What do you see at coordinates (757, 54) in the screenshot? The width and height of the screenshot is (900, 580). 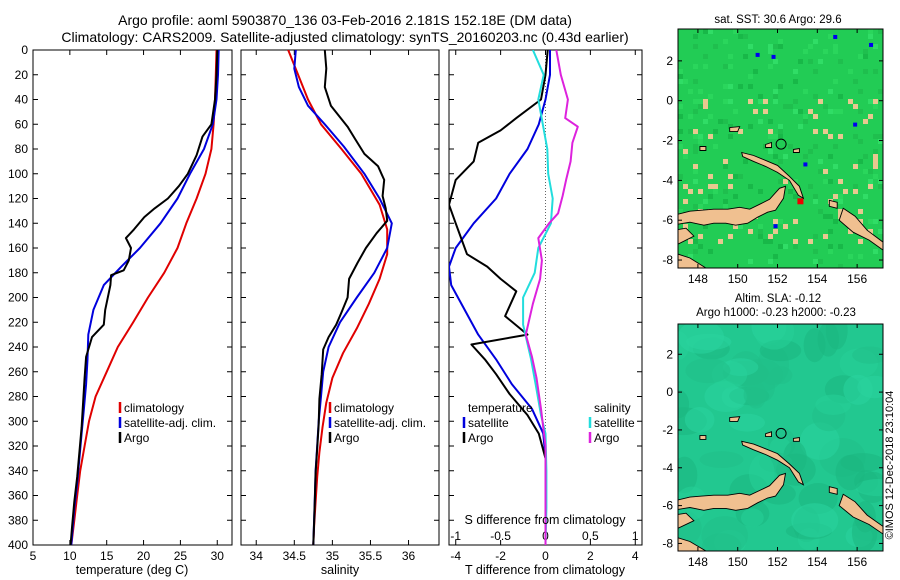 I see `sst-cold-pixel` at bounding box center [757, 54].